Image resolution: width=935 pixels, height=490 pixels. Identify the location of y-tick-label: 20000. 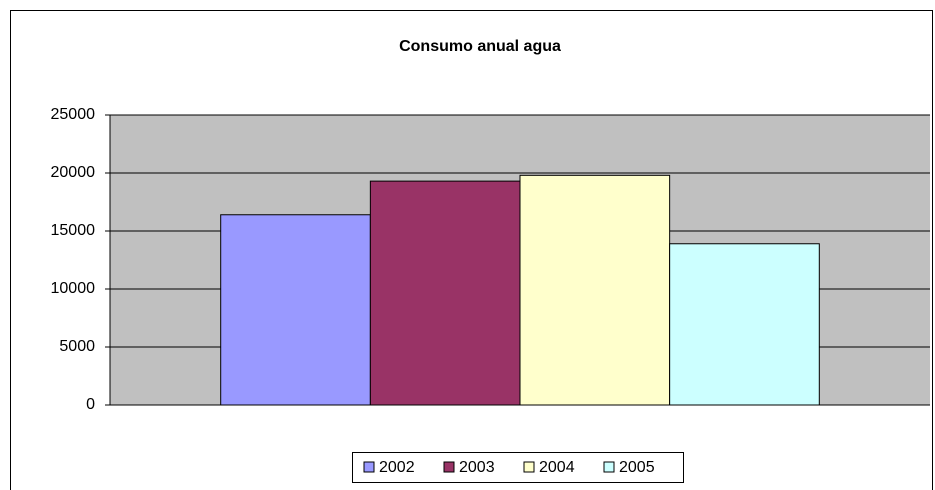
(73, 172).